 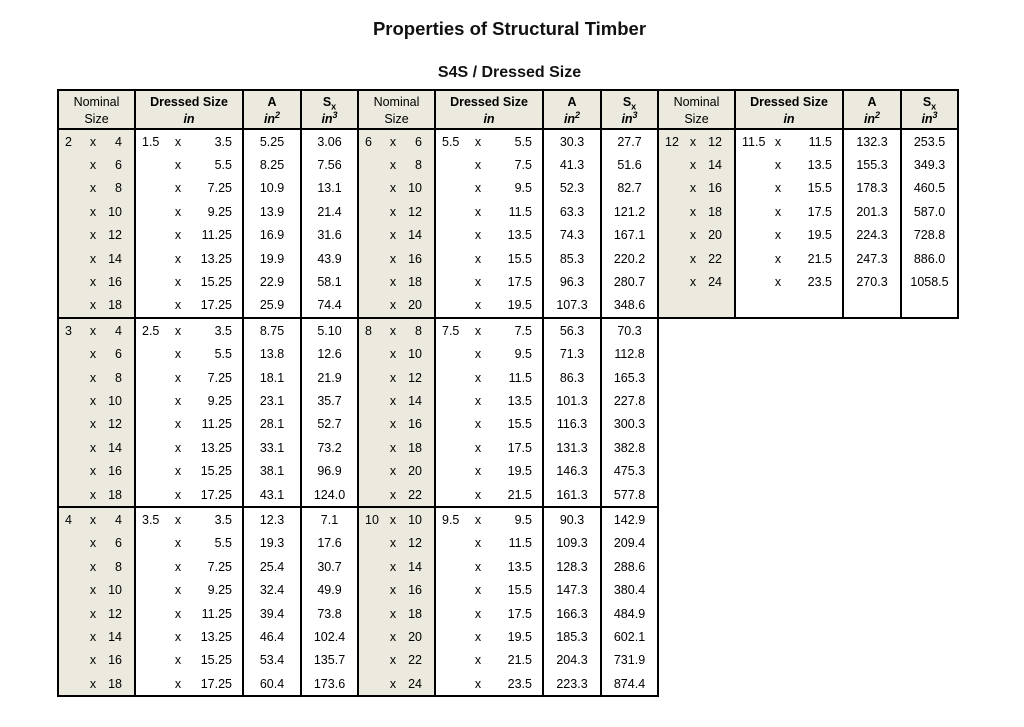 I want to click on dressed-size-cell: x 19.5, so click(x=788, y=235).